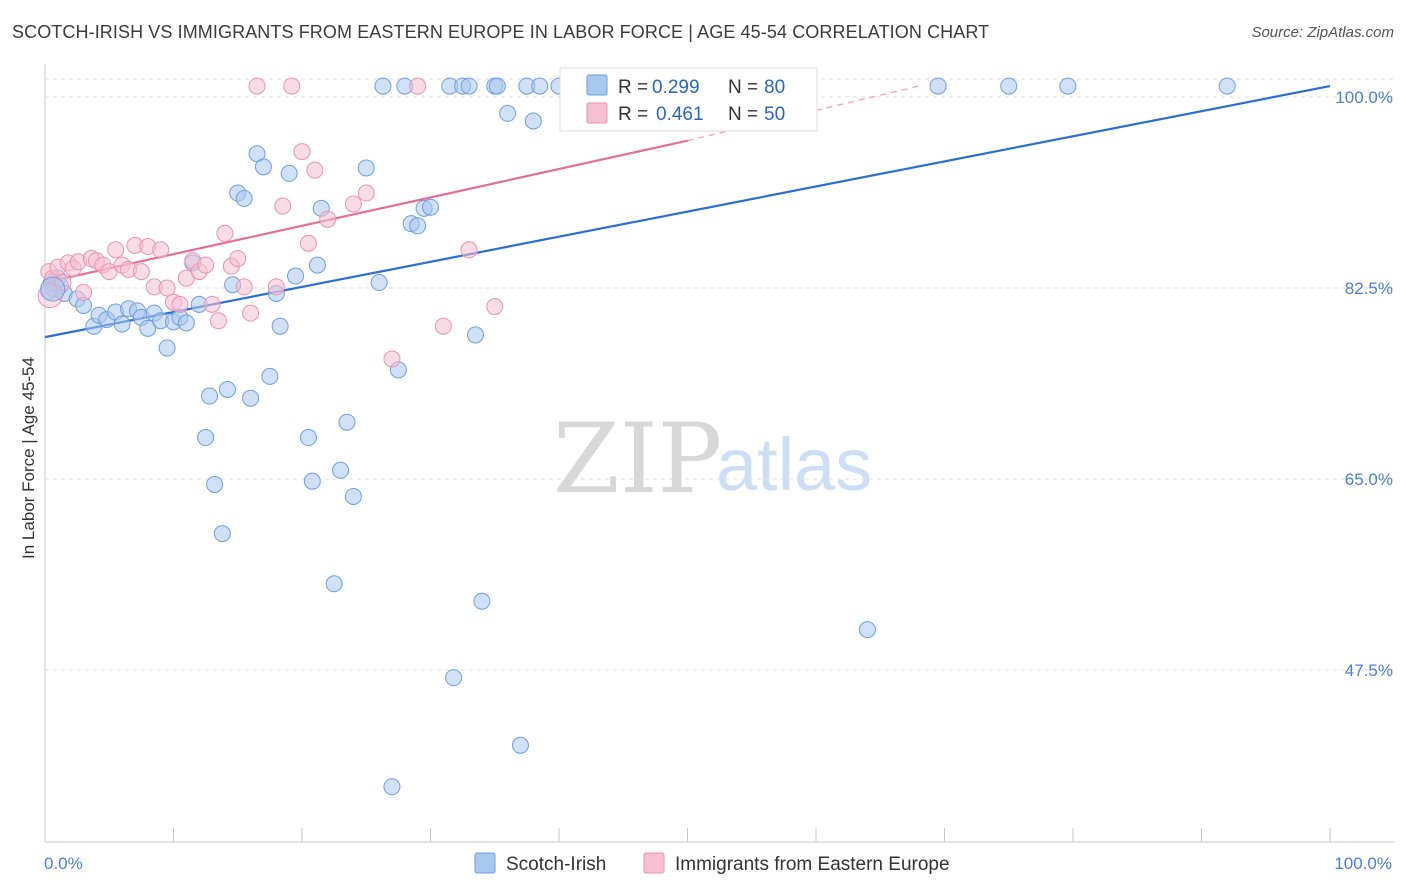  I want to click on legend-swatch-pink, so click(597, 113).